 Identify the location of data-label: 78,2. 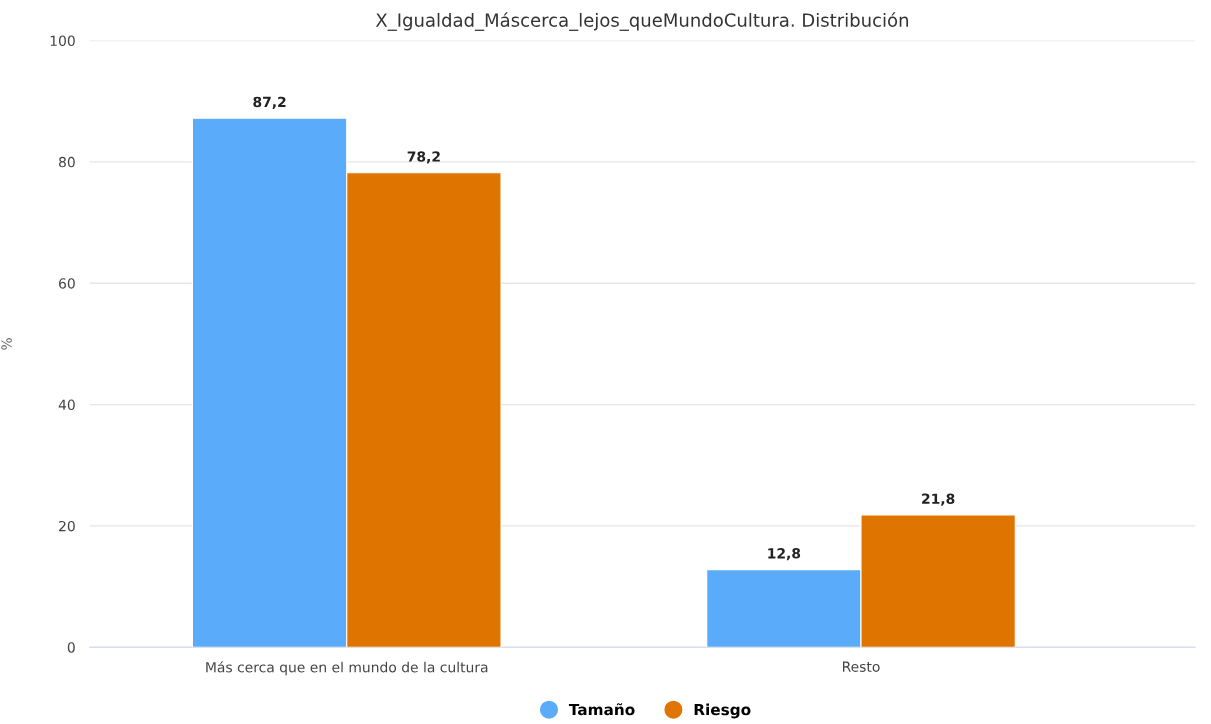
(423, 157).